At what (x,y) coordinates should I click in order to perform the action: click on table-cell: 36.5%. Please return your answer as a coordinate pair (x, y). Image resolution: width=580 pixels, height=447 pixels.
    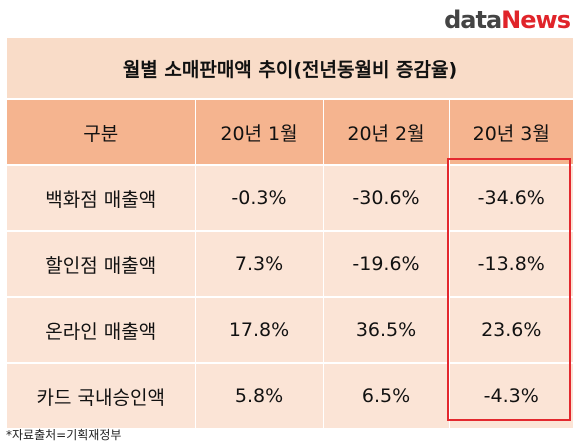
    Looking at the image, I should click on (386, 329).